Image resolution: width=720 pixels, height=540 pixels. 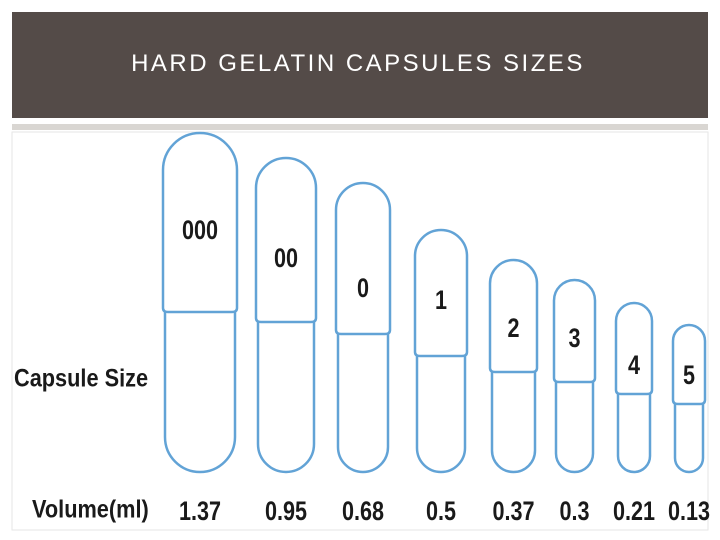 What do you see at coordinates (200, 231) in the screenshot?
I see `capsule-size: 000` at bounding box center [200, 231].